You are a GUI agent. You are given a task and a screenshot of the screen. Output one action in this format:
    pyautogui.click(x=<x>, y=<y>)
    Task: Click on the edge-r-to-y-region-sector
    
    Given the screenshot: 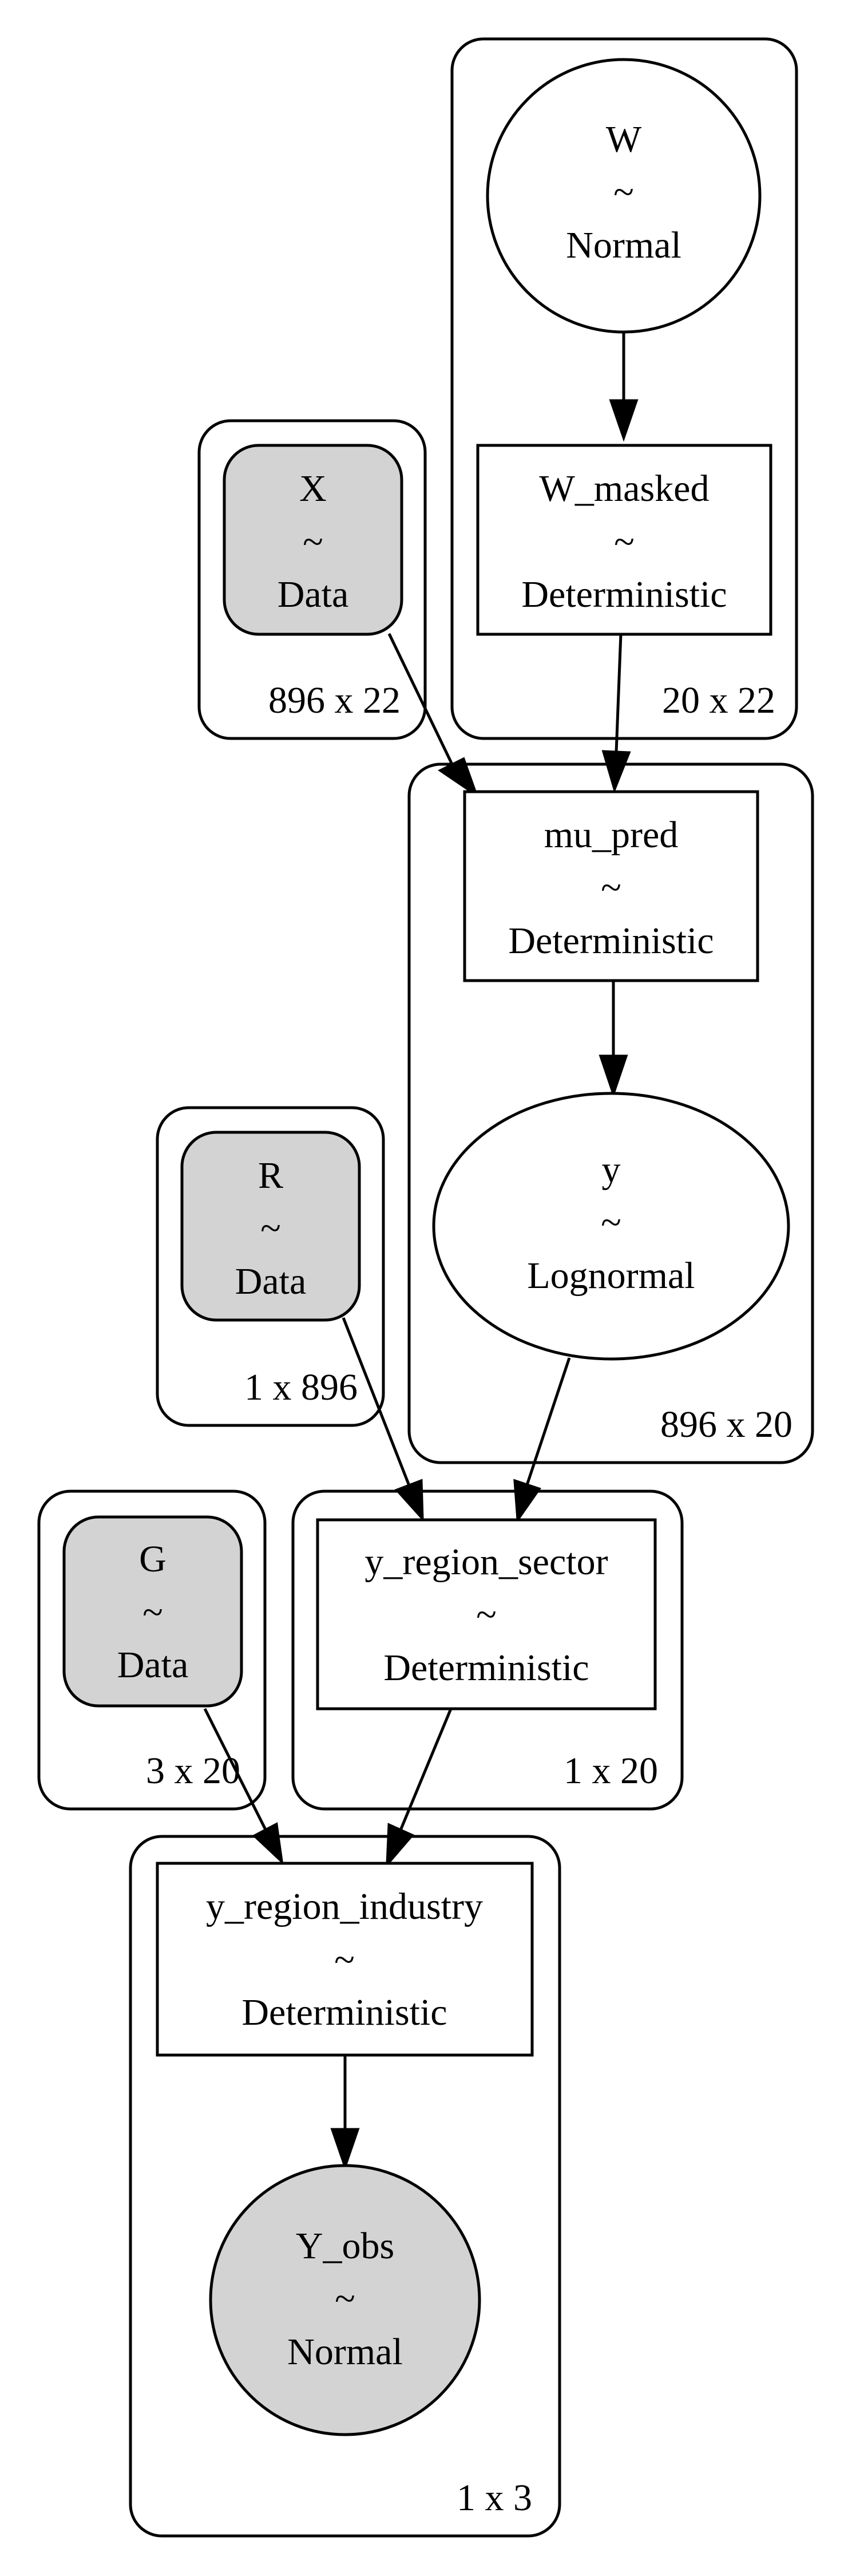 What is the action you would take?
    pyautogui.click(x=383, y=1419)
    